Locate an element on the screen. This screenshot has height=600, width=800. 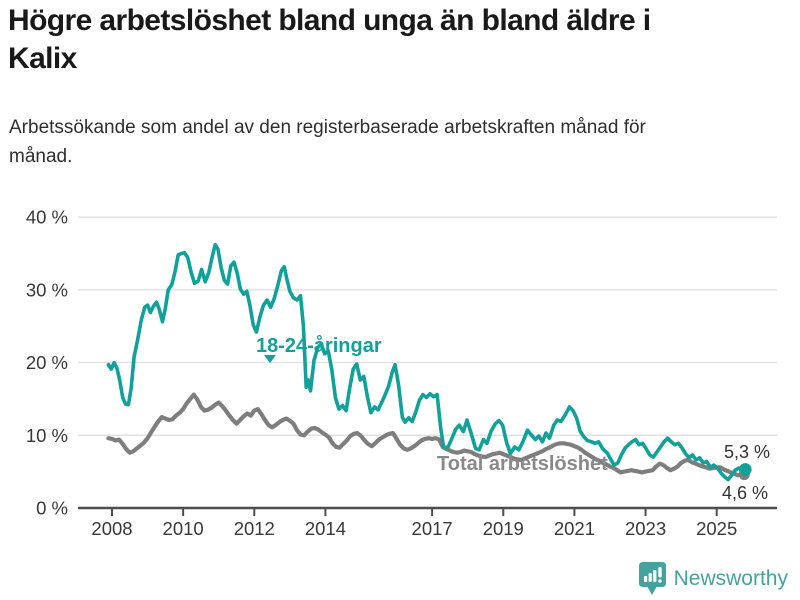
x-tick-label-2023: 2023 is located at coordinates (645, 528).